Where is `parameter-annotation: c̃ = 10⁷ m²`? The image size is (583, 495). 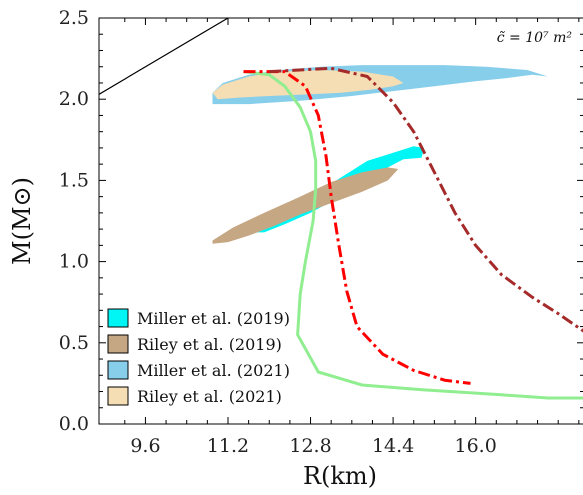 parameter-annotation: c̃ = 10⁷ m² is located at coordinates (535, 38).